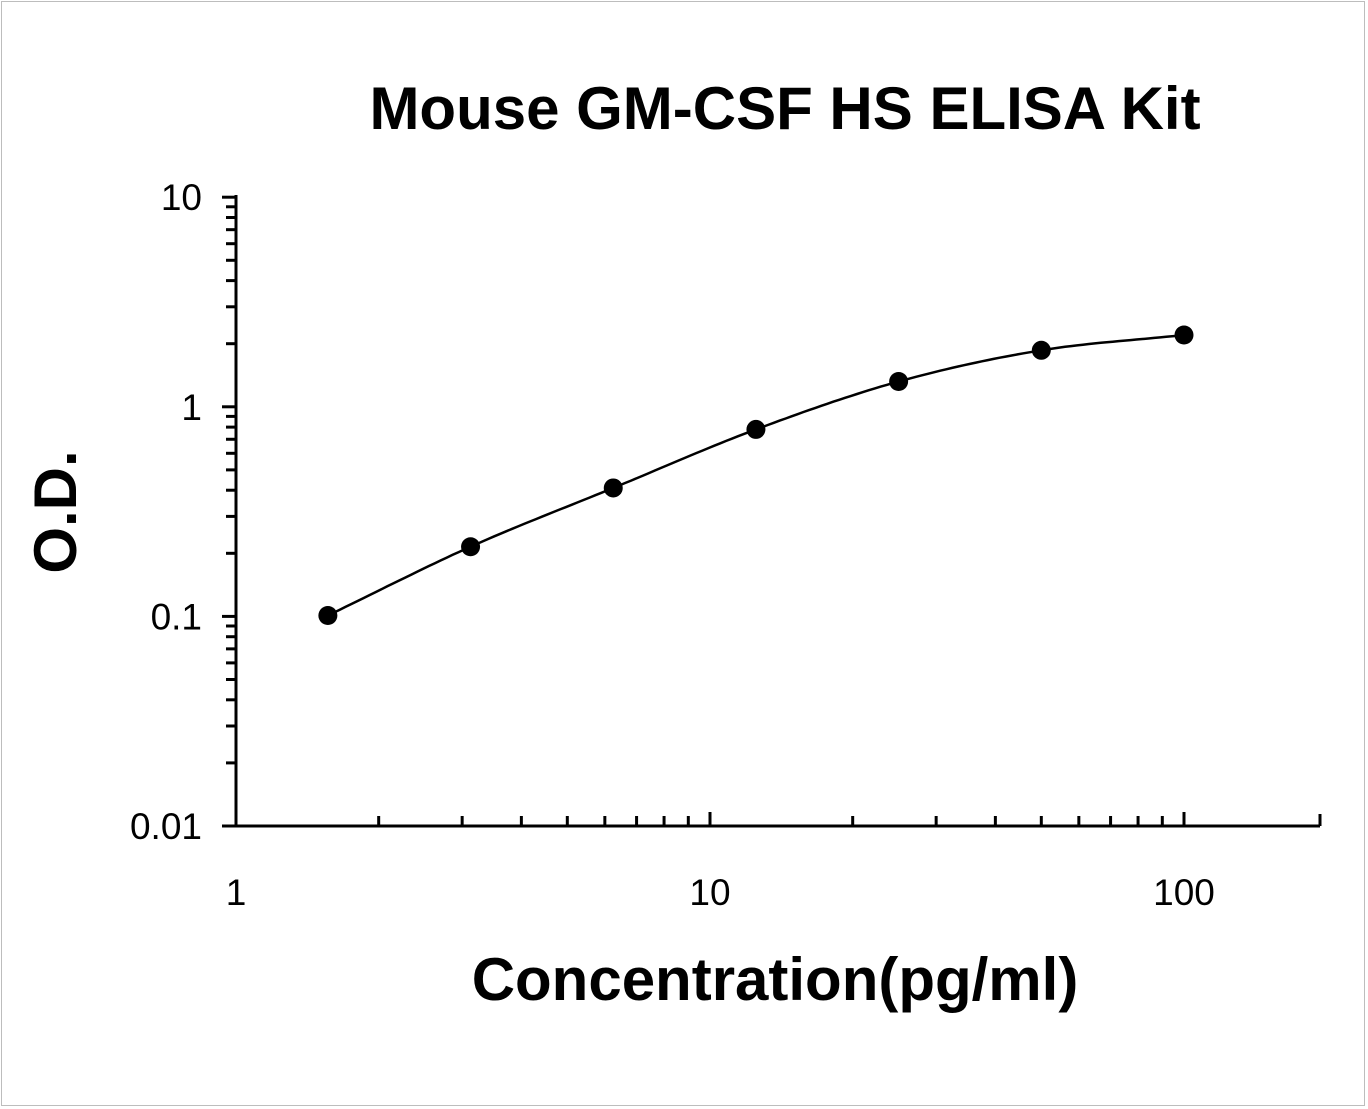 The image size is (1368, 1109). Describe the element at coordinates (55, 511) in the screenshot. I see `y-axis-label: O.D.` at that location.